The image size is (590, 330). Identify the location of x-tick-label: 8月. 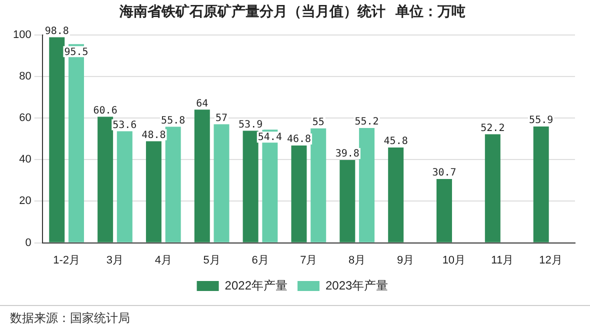
(357, 260).